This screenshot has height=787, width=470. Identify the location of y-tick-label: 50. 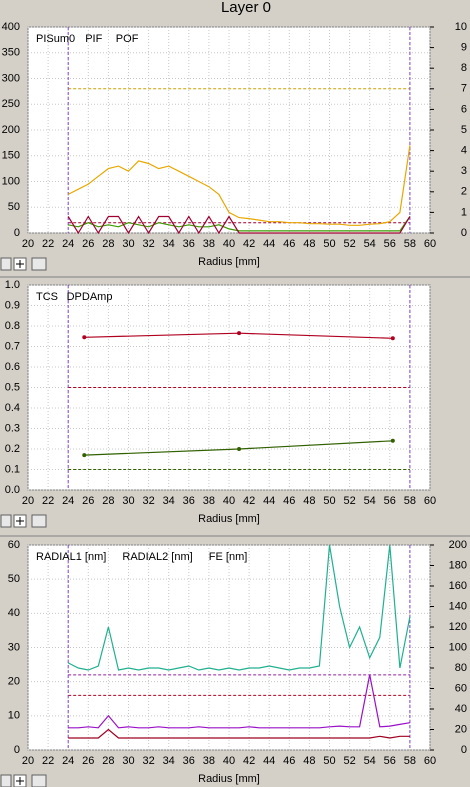
(14, 579).